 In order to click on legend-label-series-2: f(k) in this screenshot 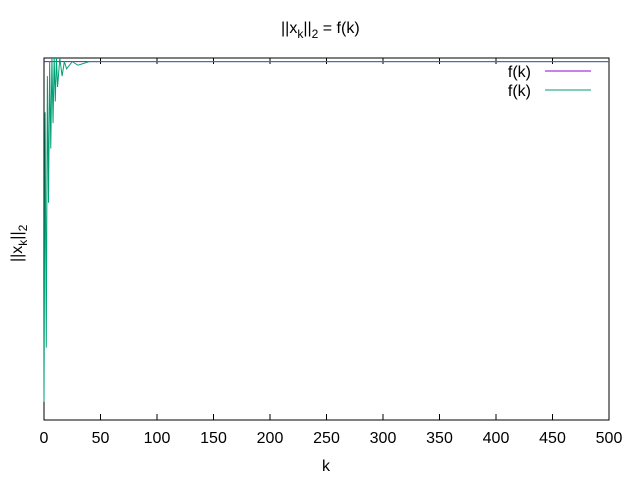, I will do `click(519, 91)`.